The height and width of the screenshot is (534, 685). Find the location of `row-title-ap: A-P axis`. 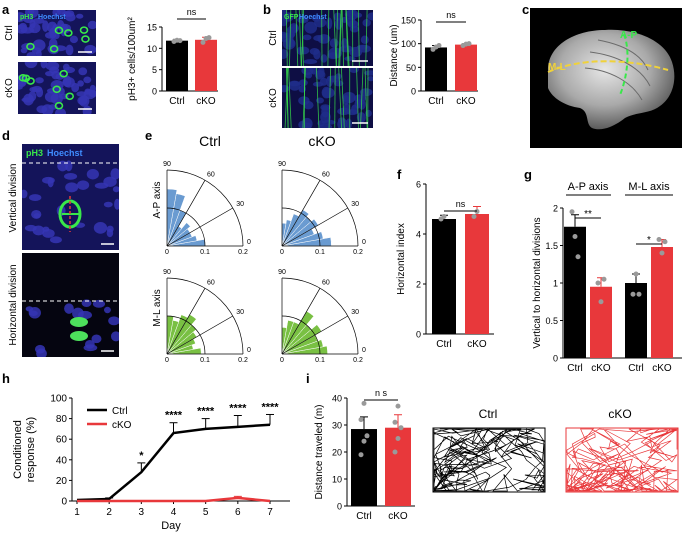

row-title-ap: A-P axis is located at coordinates (157, 199).